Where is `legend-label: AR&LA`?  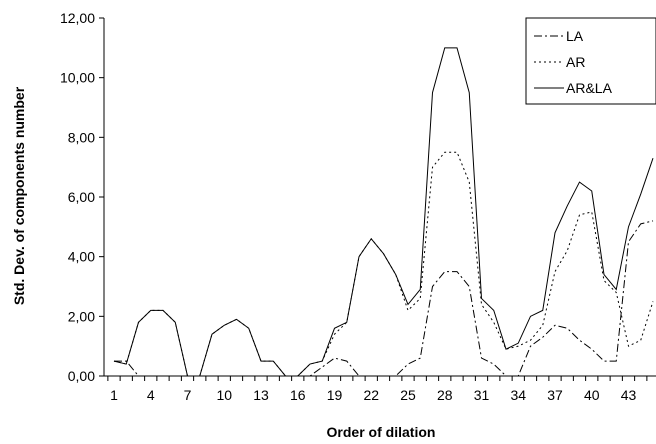 legend-label: AR&LA is located at coordinates (589, 88).